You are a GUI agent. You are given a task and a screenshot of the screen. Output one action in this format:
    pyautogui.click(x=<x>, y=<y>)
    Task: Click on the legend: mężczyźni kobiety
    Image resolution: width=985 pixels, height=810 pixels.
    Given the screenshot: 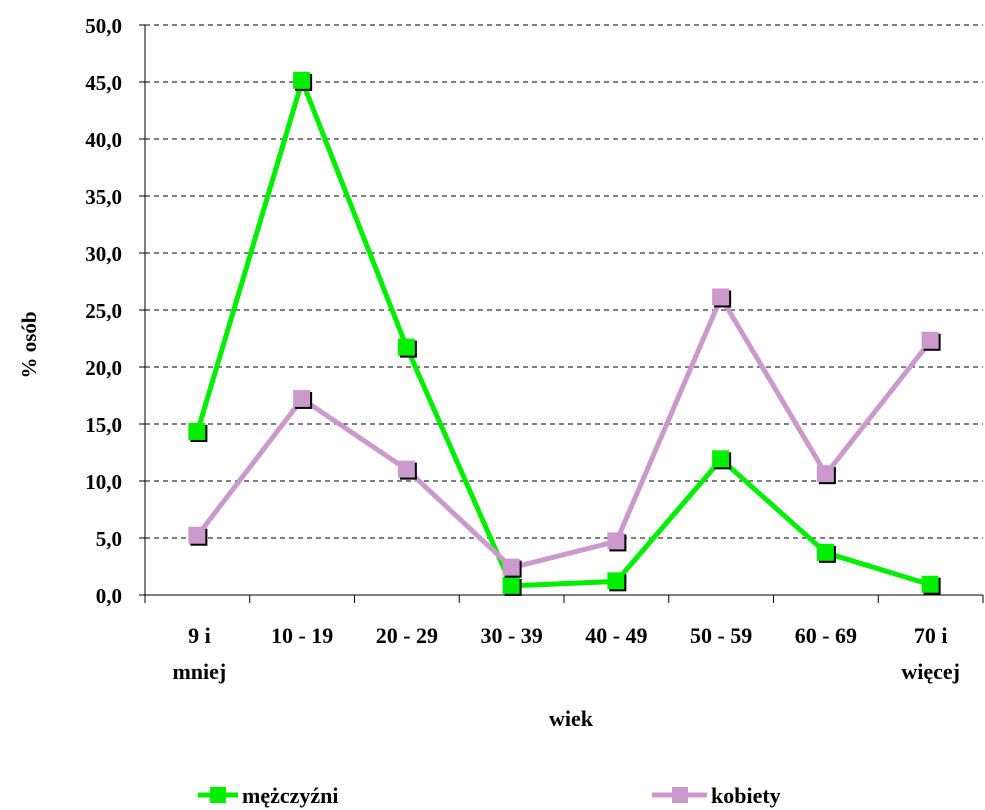 What is the action you would take?
    pyautogui.click(x=489, y=795)
    